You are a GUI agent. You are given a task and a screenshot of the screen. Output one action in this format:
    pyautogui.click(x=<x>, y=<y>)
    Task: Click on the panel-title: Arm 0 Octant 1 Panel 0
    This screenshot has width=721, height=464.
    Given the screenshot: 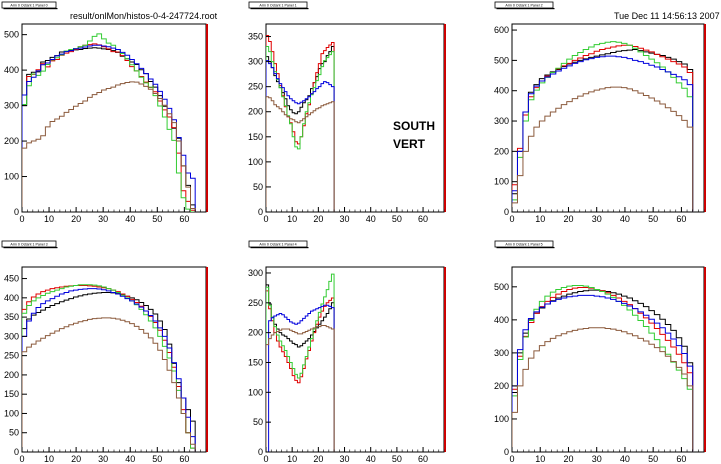 What is the action you would take?
    pyautogui.click(x=28, y=6)
    